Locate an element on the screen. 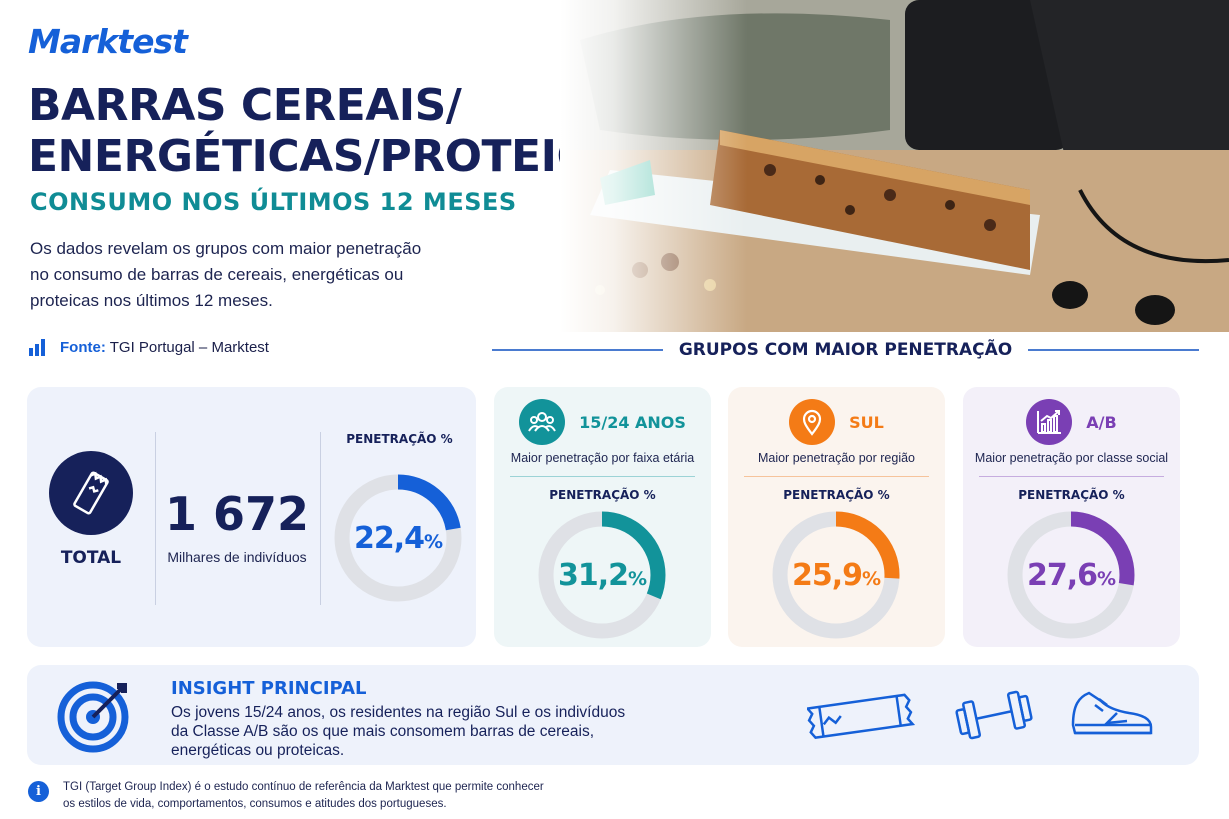  cereal-bar-icon is located at coordinates (91, 493).